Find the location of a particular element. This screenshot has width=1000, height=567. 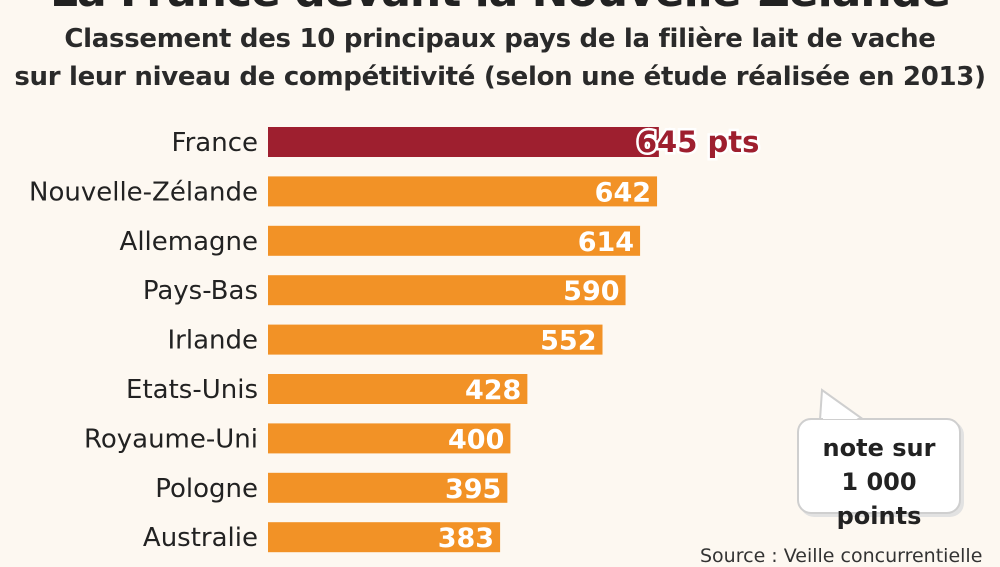

bar-nouvelle-zélande is located at coordinates (463, 191).